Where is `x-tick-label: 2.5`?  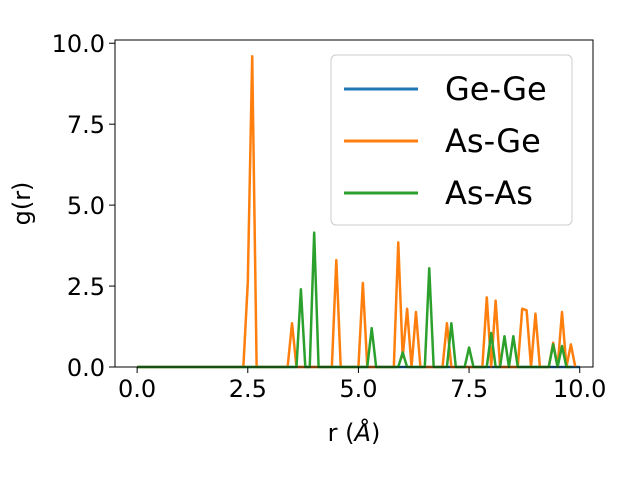
x-tick-label: 2.5 is located at coordinates (248, 389).